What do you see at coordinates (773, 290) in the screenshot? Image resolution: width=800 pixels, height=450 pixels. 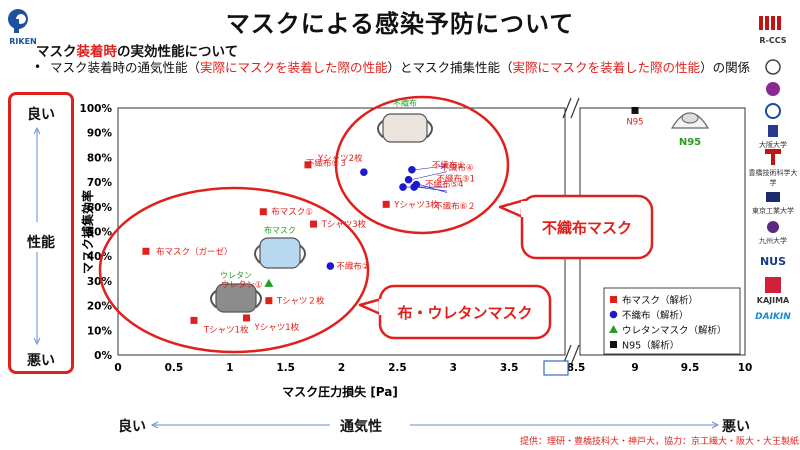 I see `kajima-logo: KAJIMA` at bounding box center [773, 290].